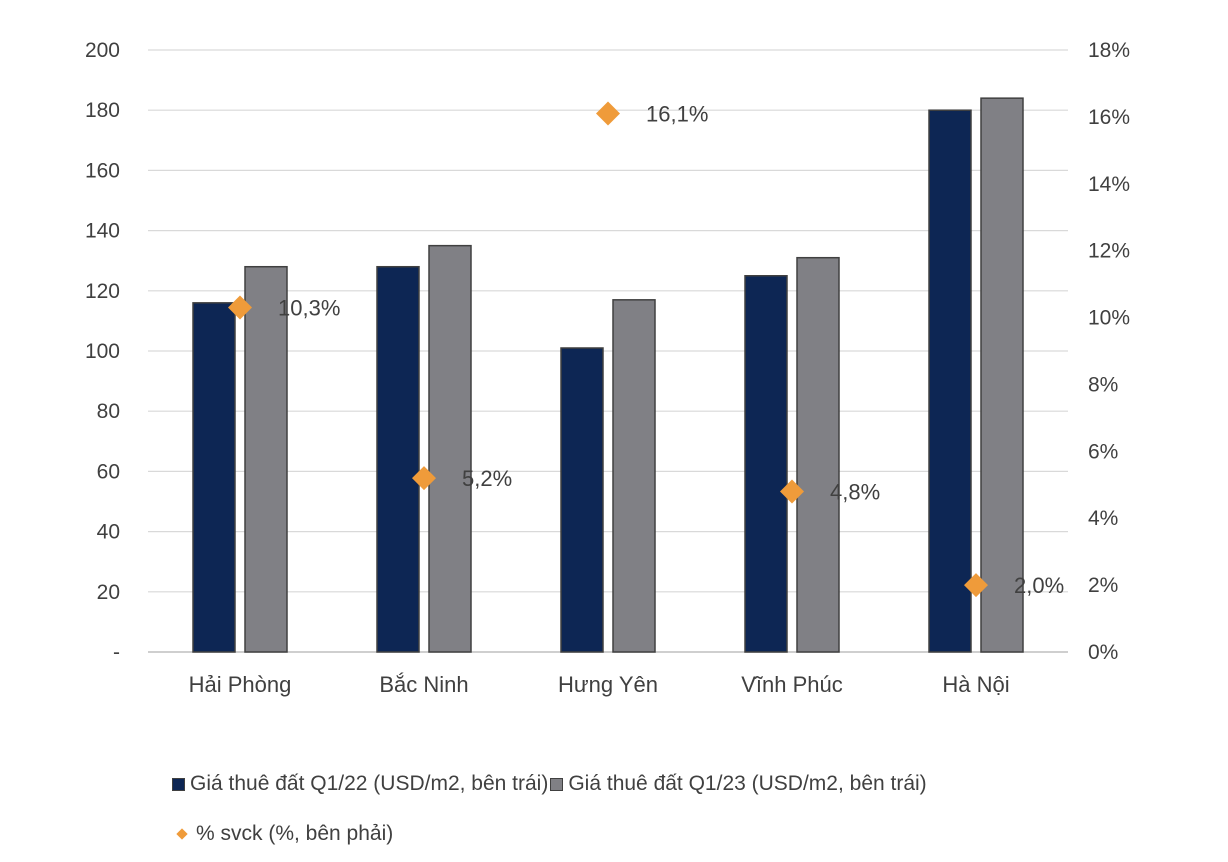 Image resolution: width=1228 pixels, height=862 pixels. I want to click on category-axis: Hải Phòng Bắc Ninh Hưng Yên Vĩnh Phúc Hà Nội, so click(599, 684).